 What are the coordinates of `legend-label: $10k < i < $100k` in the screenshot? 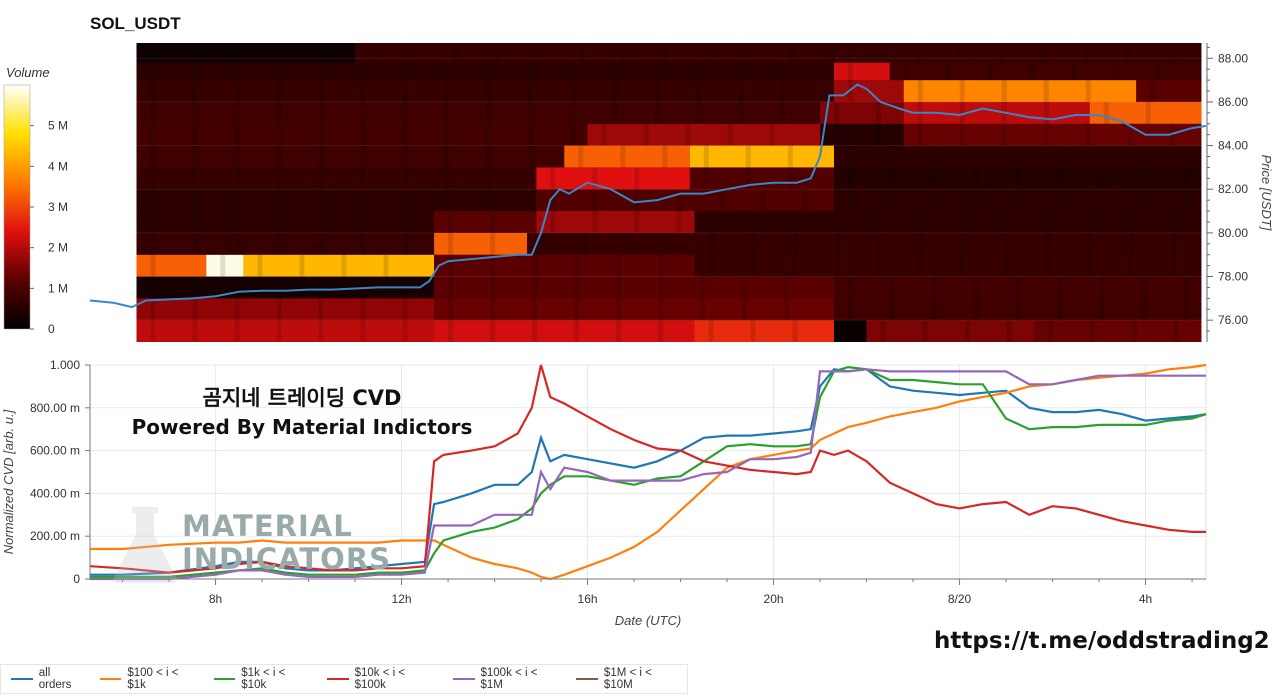 It's located at (380, 679).